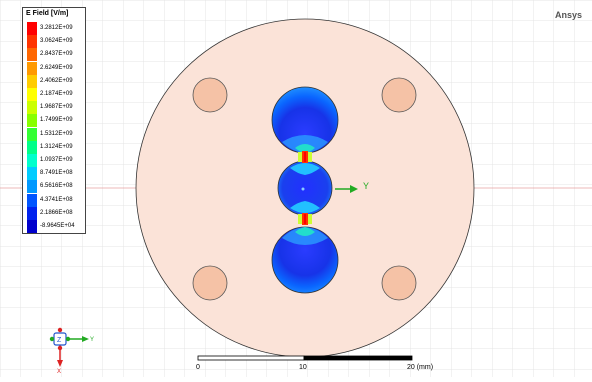 The image size is (592, 382). I want to click on triad-x-arrowhead, so click(60, 363).